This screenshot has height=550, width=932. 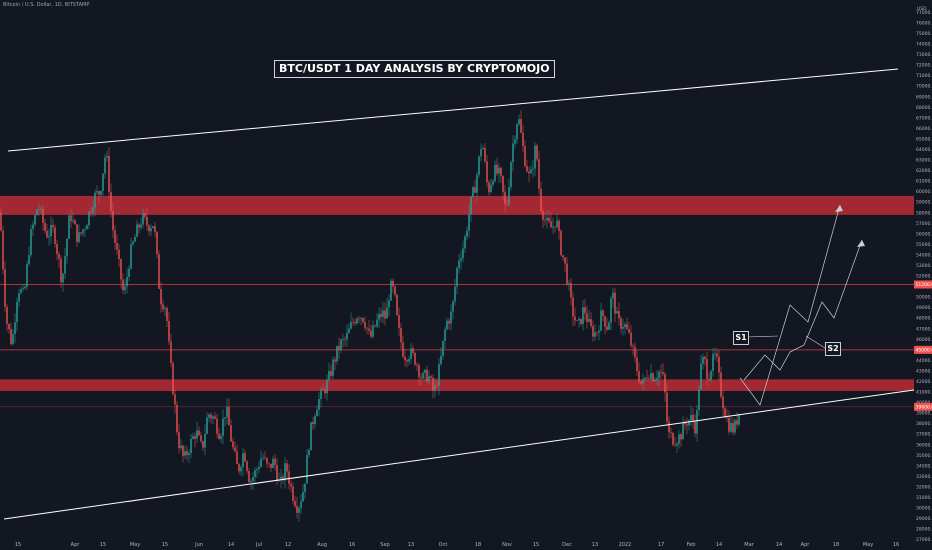 What do you see at coordinates (924, 66) in the screenshot?
I see `y-tick-label: 72000.00` at bounding box center [924, 66].